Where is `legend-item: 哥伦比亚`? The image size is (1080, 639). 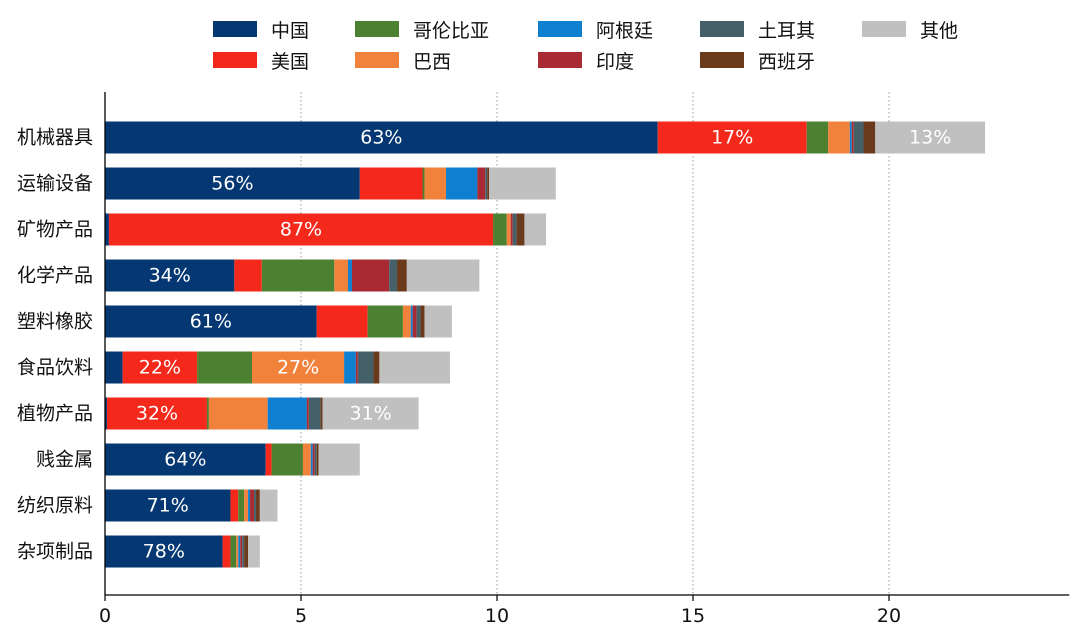
legend-item: 哥伦比亚 is located at coordinates (422, 29).